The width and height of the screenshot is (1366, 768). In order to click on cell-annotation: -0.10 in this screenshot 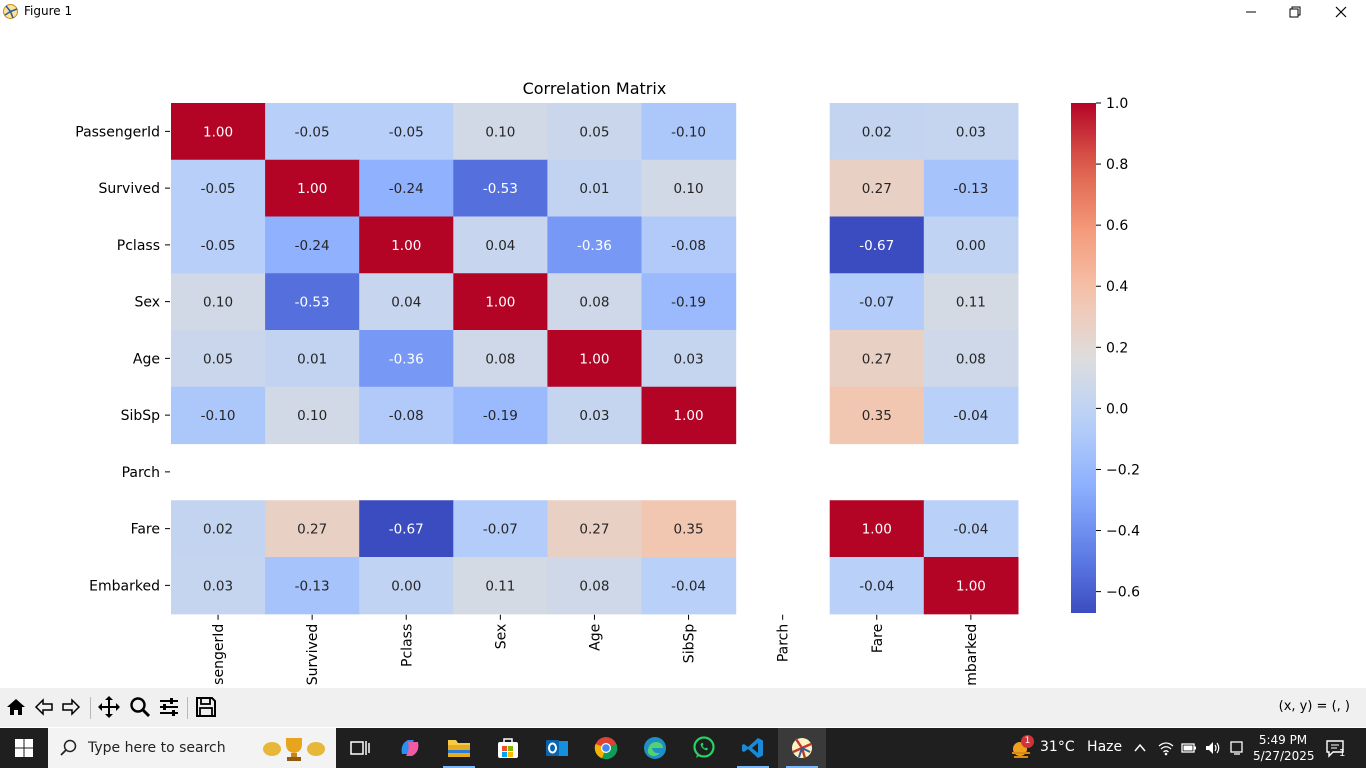, I will do `click(218, 416)`.